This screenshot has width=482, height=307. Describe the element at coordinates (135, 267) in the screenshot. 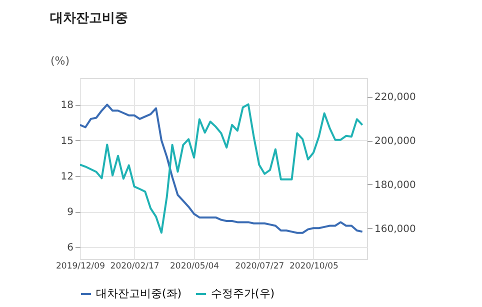

I see `x-tick-label: 2020/02/17` at that location.